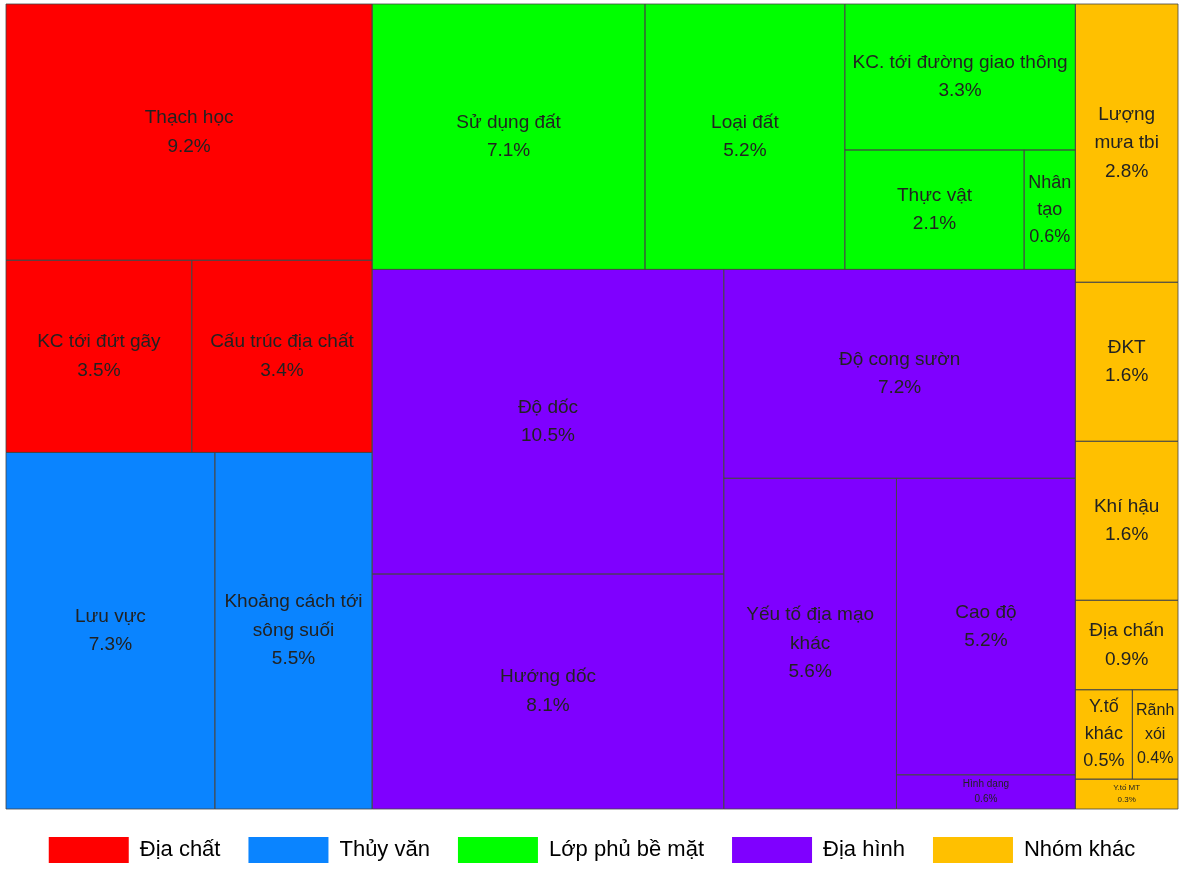 The image size is (1180, 877). Describe the element at coordinates (110, 644) in the screenshot. I see `data-label: 7.3%` at that location.